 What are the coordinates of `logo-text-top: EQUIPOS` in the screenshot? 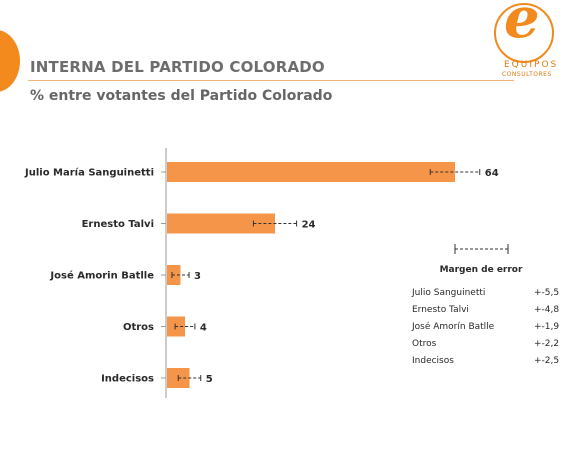 It's located at (531, 65).